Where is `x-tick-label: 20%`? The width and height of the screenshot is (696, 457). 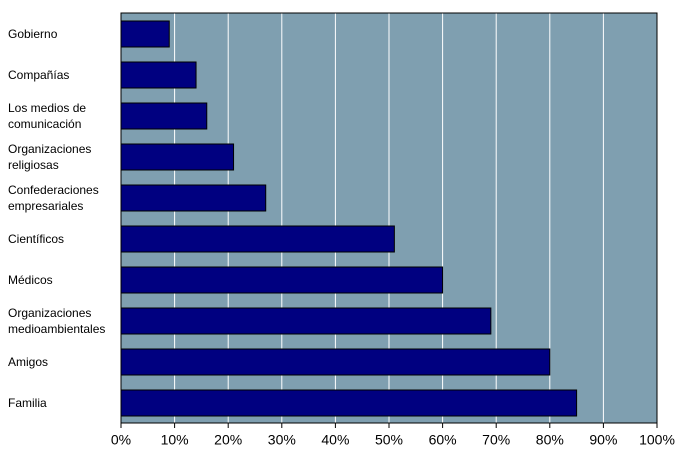
x-tick-label: 20% is located at coordinates (228, 440).